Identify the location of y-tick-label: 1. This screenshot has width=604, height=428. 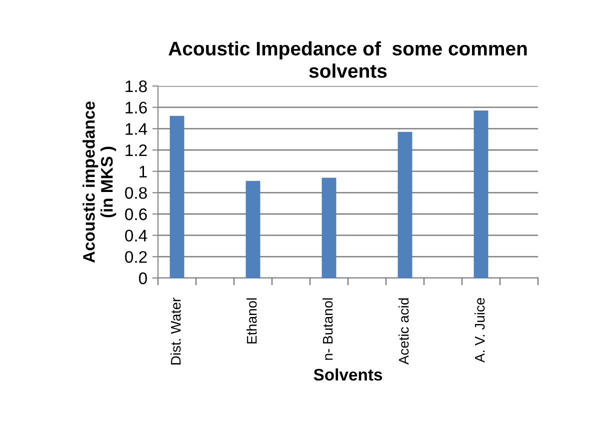
(143, 172).